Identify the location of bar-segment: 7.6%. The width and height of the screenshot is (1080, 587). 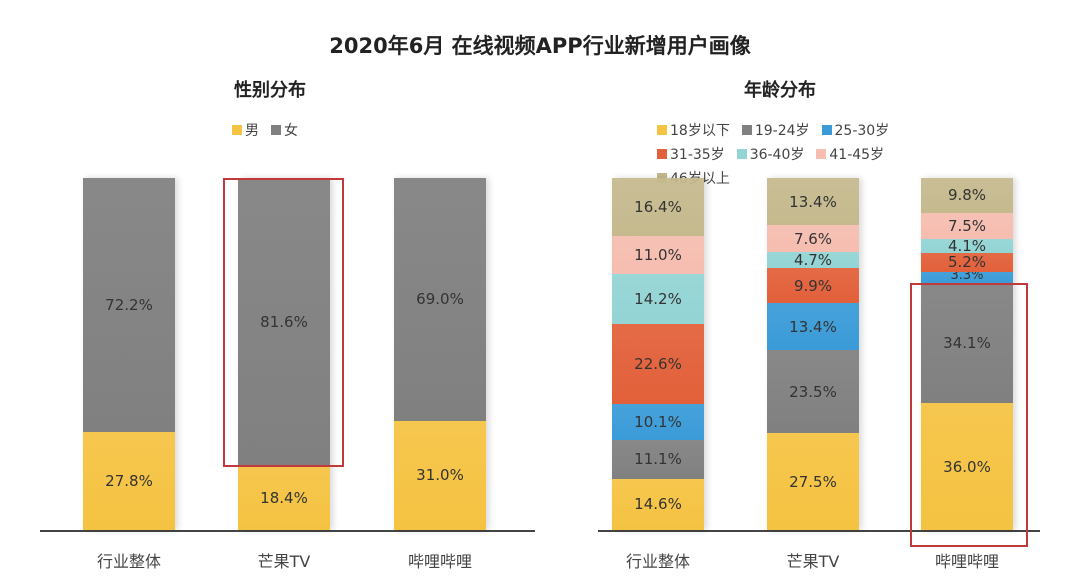
(813, 238).